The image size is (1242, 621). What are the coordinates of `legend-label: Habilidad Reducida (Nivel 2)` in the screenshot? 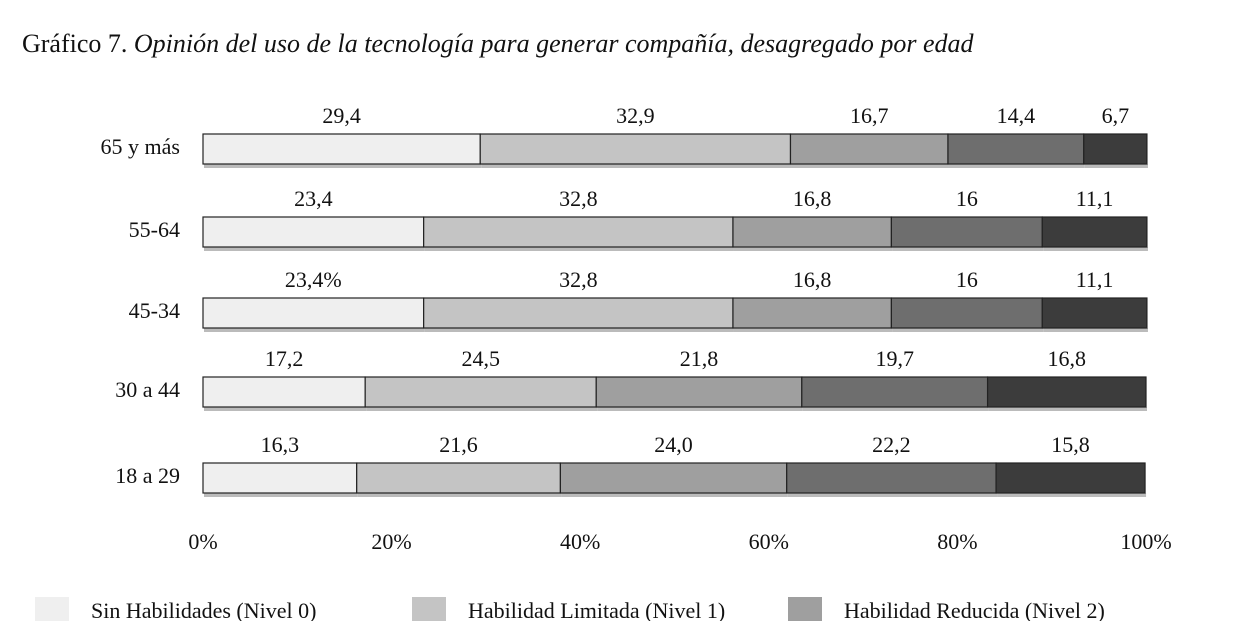 It's located at (974, 609).